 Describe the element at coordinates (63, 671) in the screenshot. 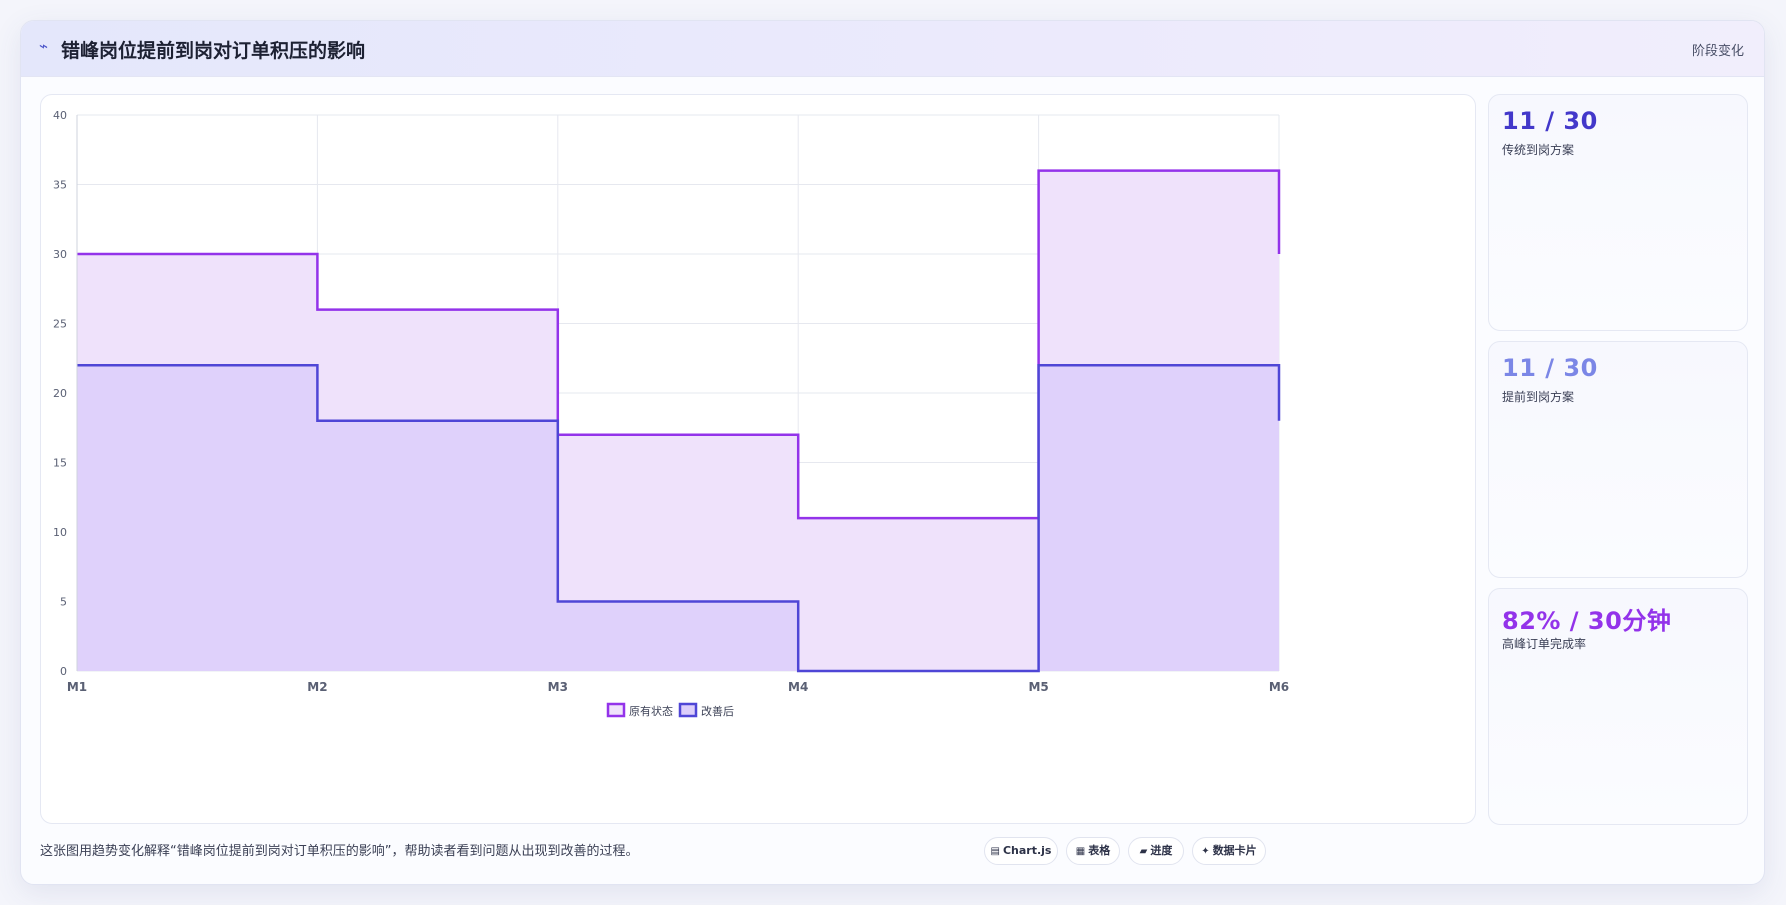

I see `y-tick-label: 0` at that location.